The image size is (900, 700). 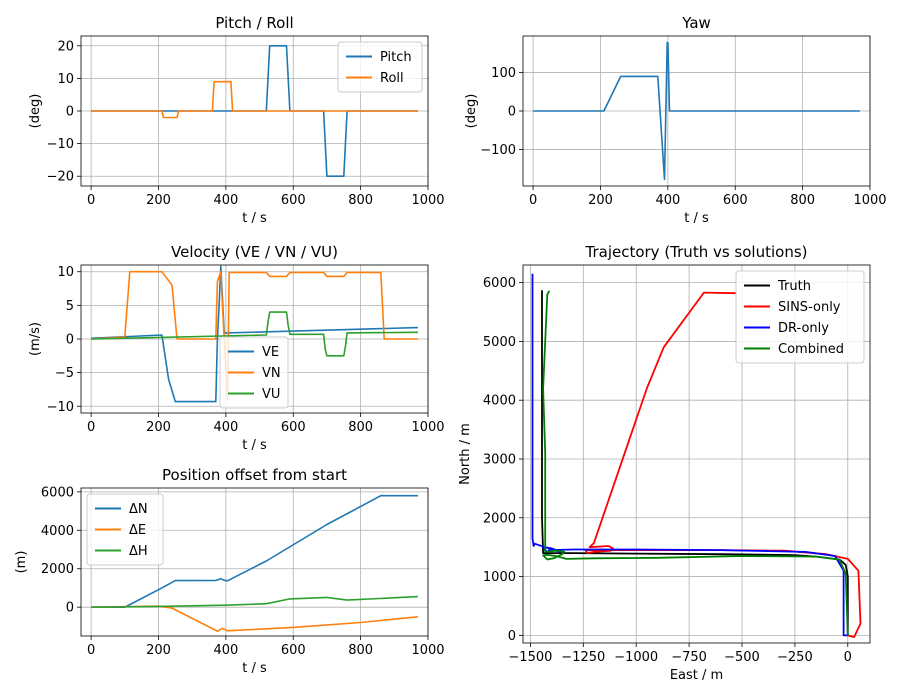 I want to click on legend: ΔN ΔE ΔH, so click(x=125, y=529).